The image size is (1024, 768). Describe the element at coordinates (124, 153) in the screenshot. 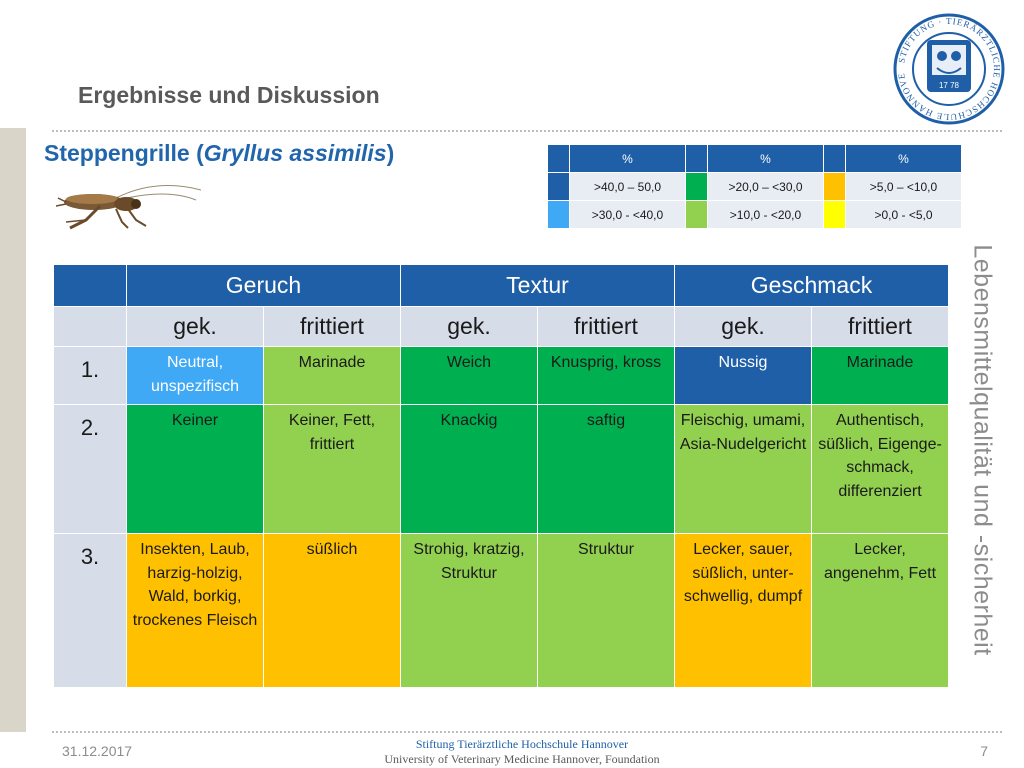

I see `subtitle-prefix: Steppengrille (` at that location.